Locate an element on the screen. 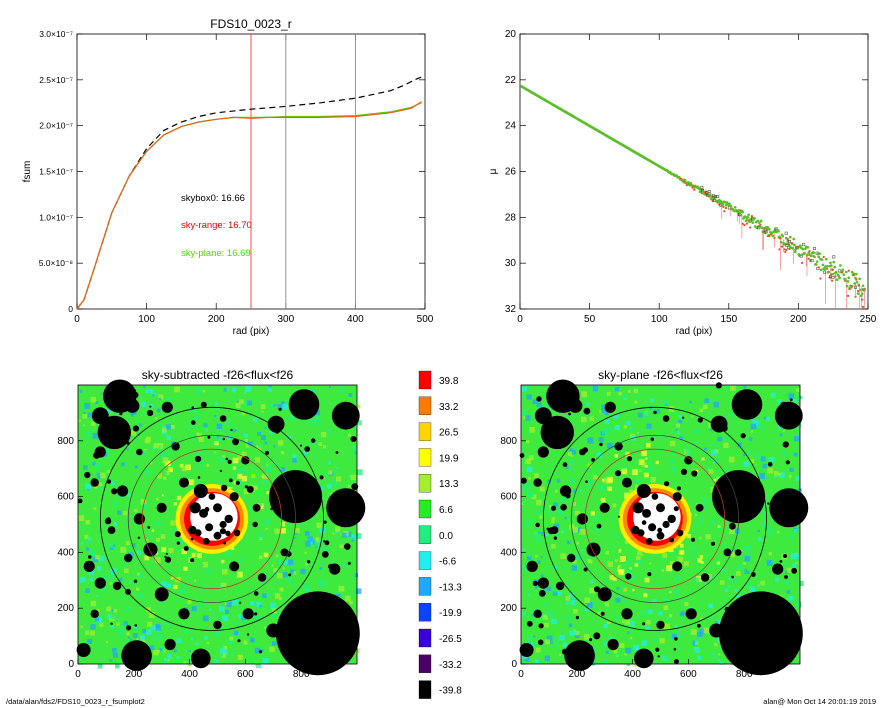 The width and height of the screenshot is (885, 708). sky-annotation: sky-range: 16.70 is located at coordinates (216, 225).